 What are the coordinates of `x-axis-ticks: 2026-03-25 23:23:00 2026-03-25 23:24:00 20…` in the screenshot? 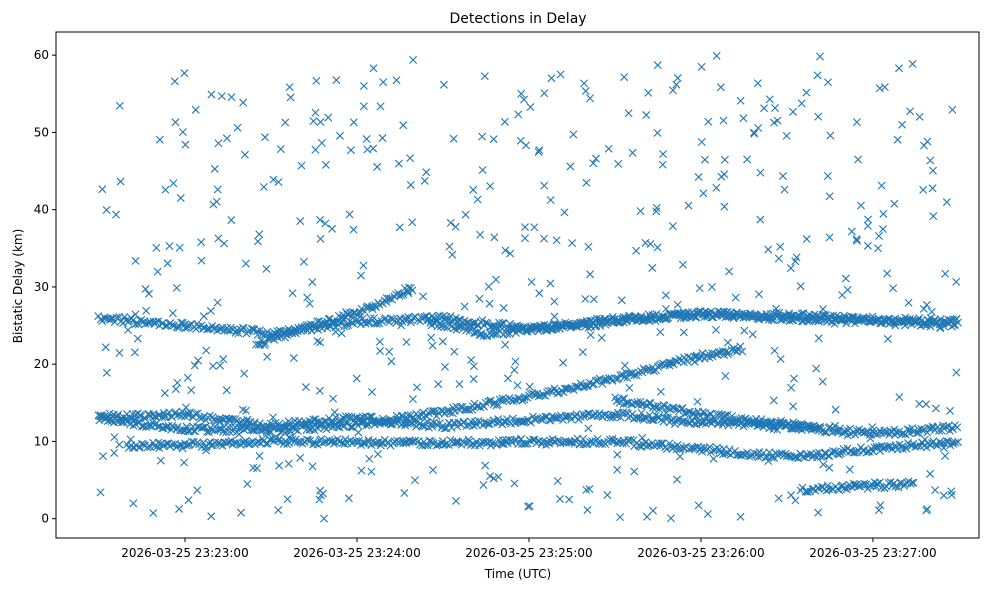 It's located at (529, 549).